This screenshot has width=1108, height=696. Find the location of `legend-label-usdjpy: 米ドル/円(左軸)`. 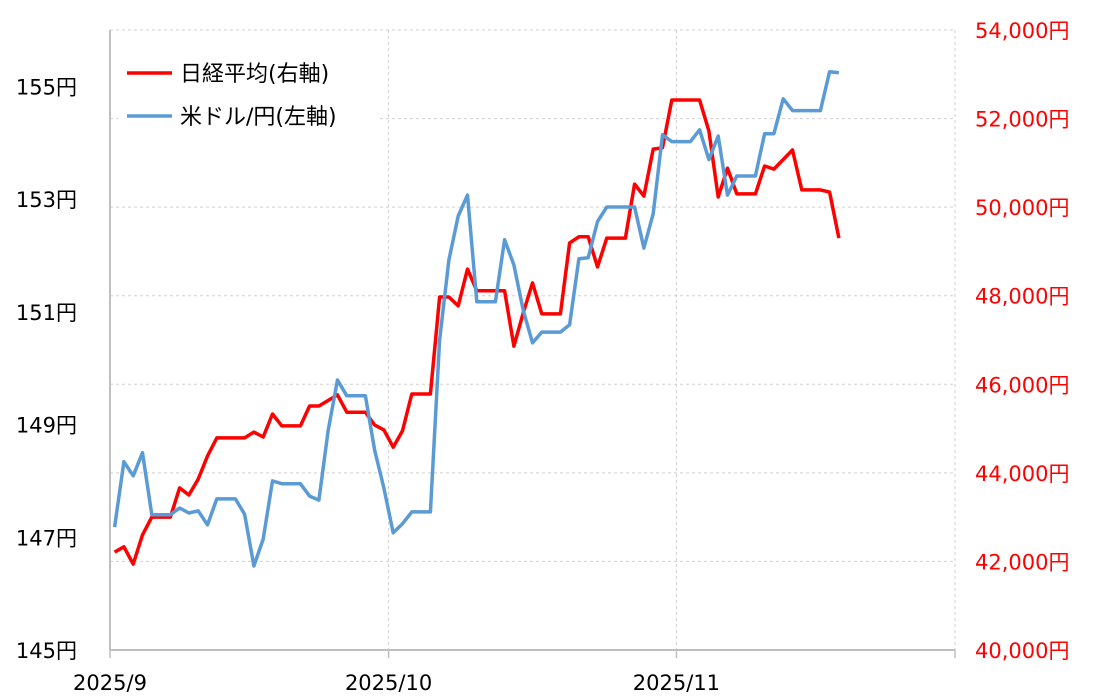

legend-label-usdjpy: 米ドル/円(左軸) is located at coordinates (258, 117).